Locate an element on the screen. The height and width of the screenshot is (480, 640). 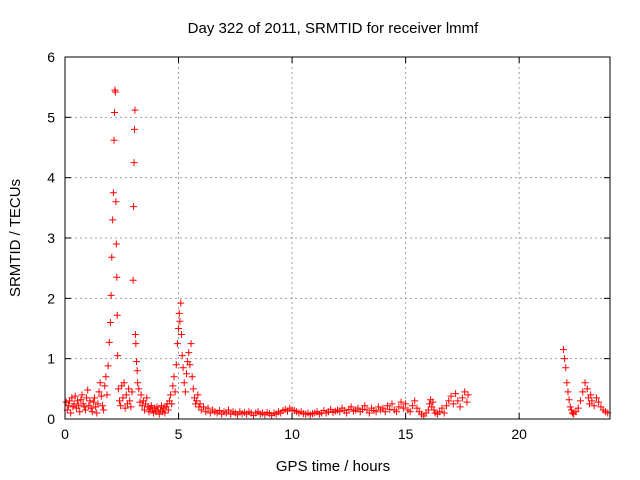
y-tick-label: 3 is located at coordinates (51, 238).